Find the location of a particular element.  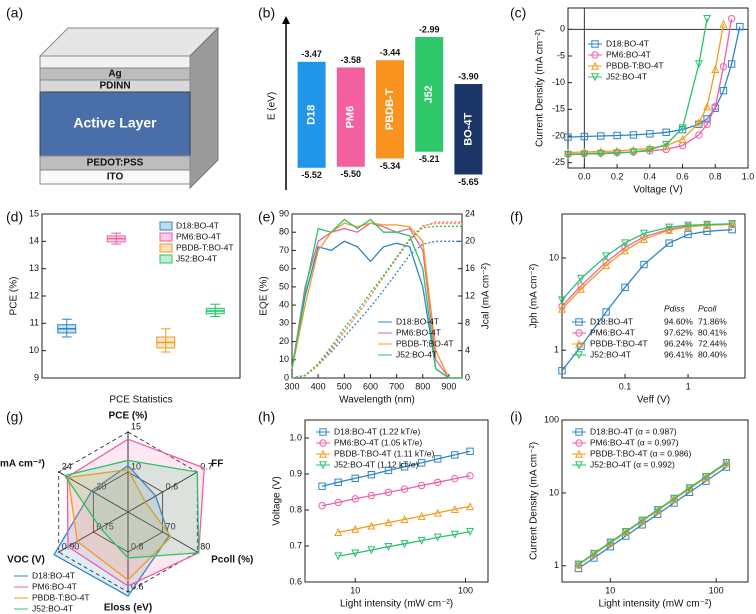

radar-tick-label: 80 is located at coordinates (205, 546).